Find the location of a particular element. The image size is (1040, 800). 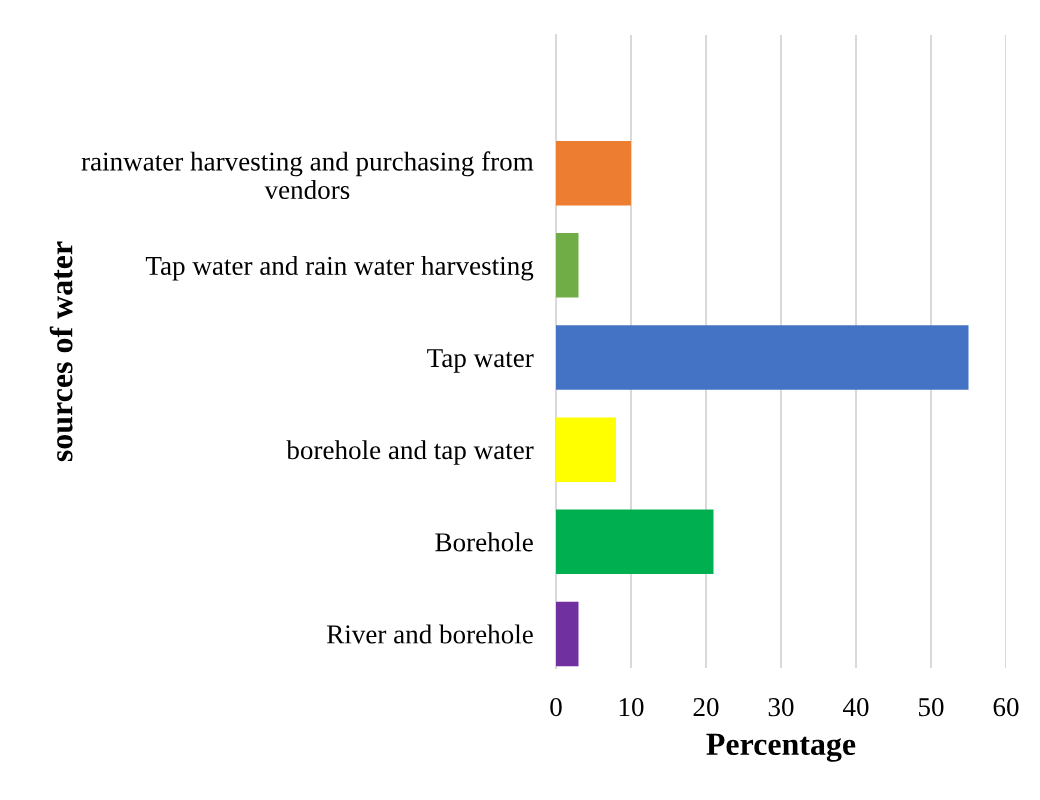

x-axis-title: Percentage is located at coordinates (781, 747).